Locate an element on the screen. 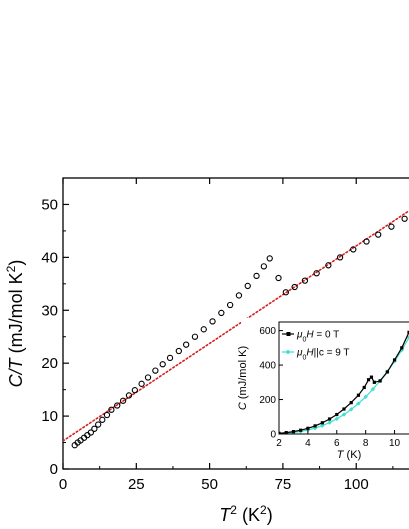 The width and height of the screenshot is (409, 529). main-x-axis-label: T2 (K2) is located at coordinates (245, 514).